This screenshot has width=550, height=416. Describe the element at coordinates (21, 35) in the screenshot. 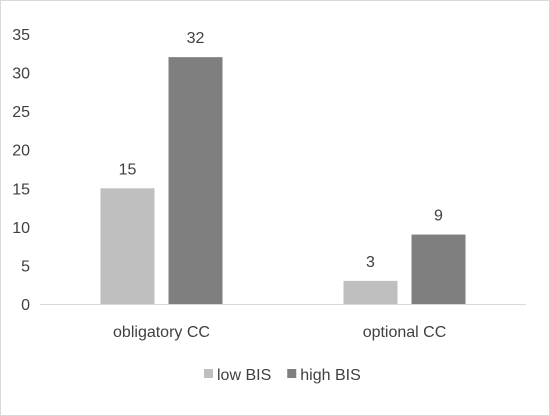

I see `y-tick-label: 35` at that location.